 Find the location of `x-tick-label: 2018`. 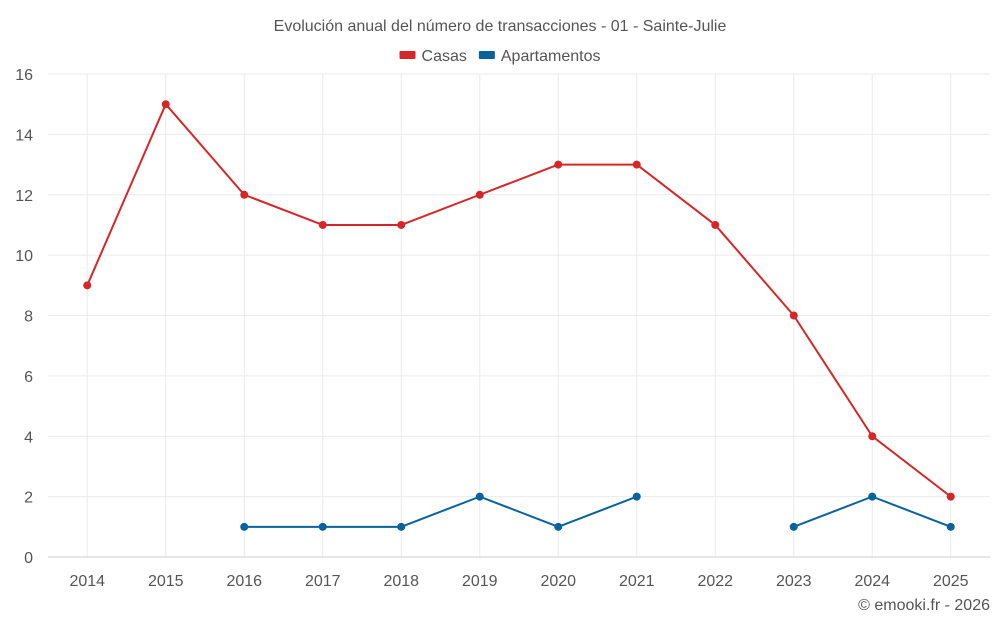

x-tick-label: 2018 is located at coordinates (401, 581).